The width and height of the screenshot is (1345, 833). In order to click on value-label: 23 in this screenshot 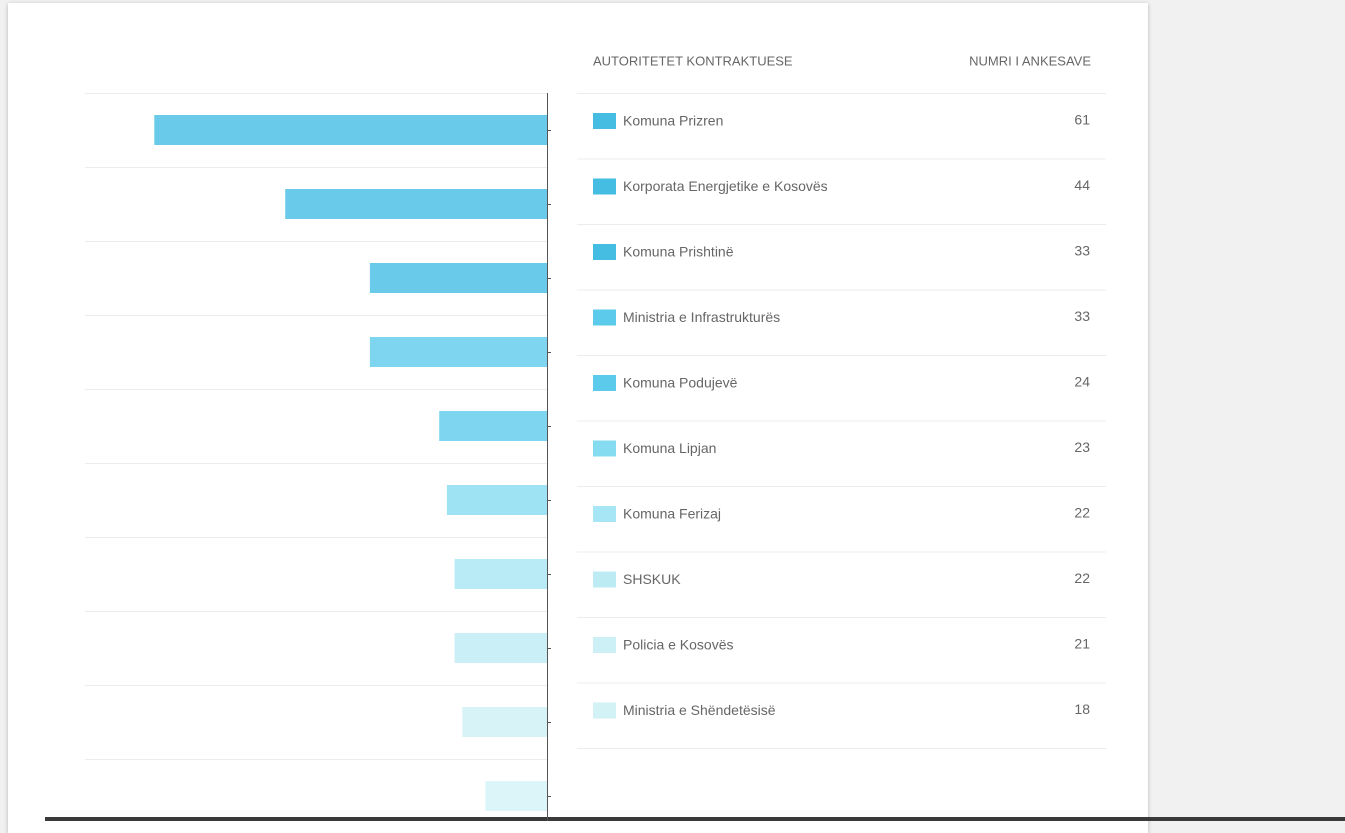, I will do `click(1082, 447)`.